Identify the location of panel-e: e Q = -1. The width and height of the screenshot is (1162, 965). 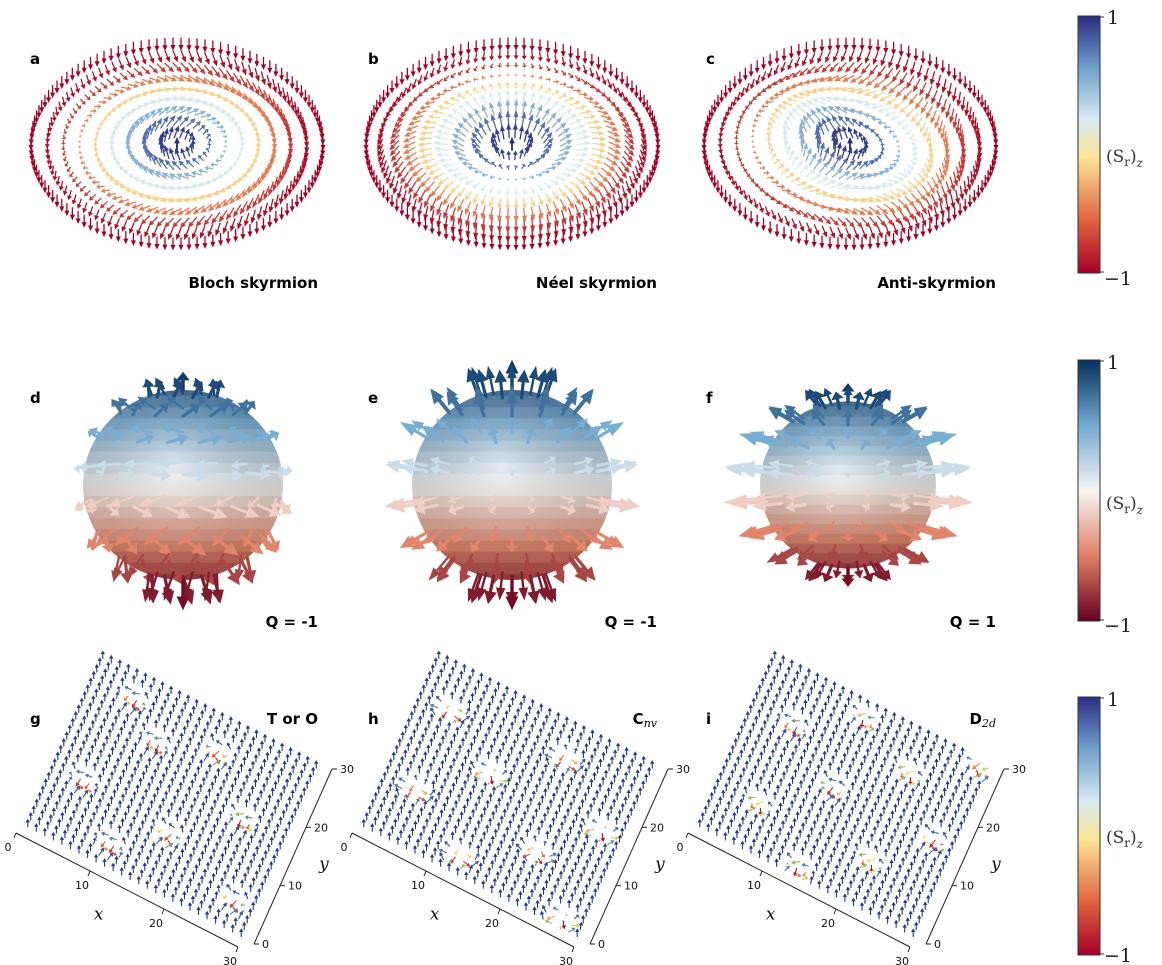
(512, 495).